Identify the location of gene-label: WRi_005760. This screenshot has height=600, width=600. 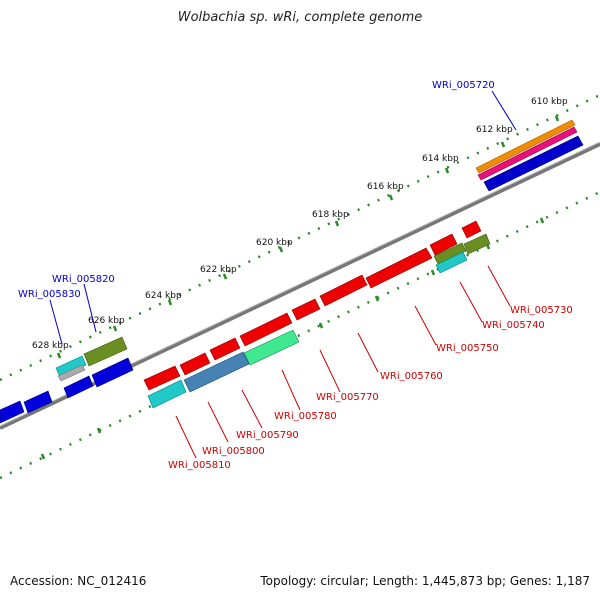
(411, 376).